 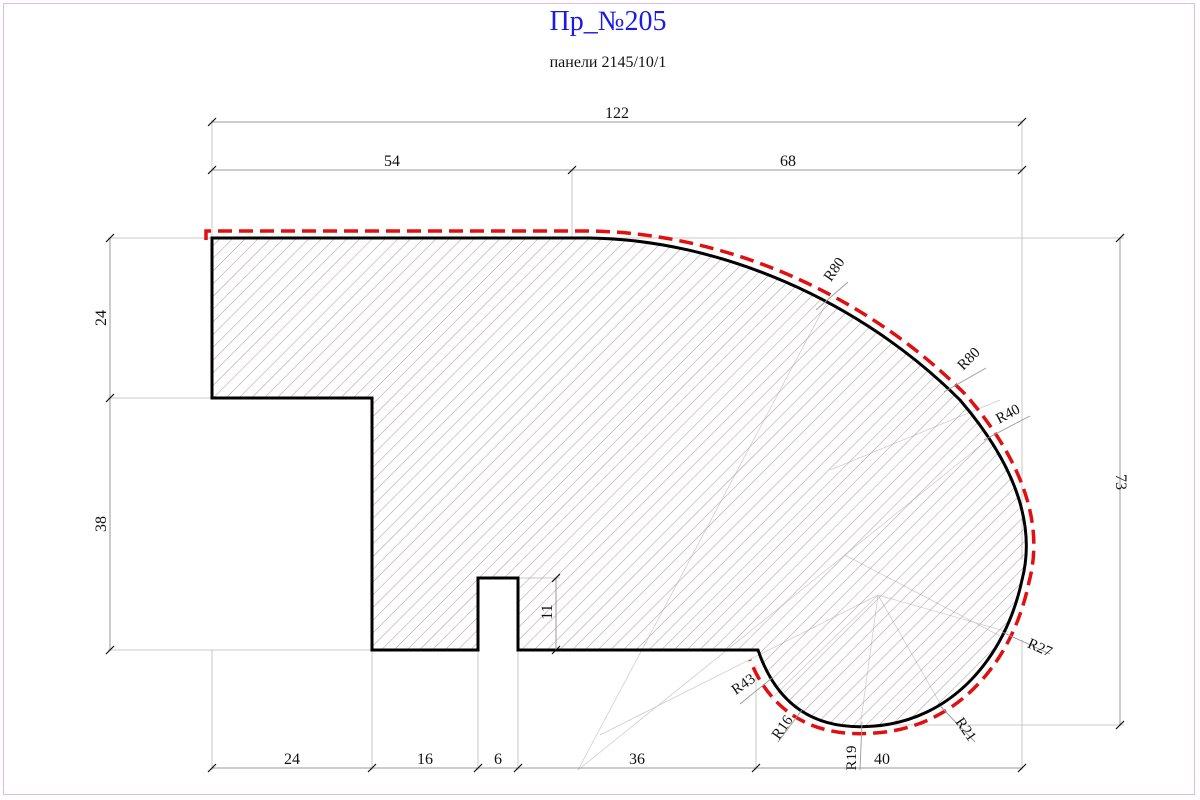 What do you see at coordinates (1120, 482) in the screenshot?
I see `dim-right-height: 73` at bounding box center [1120, 482].